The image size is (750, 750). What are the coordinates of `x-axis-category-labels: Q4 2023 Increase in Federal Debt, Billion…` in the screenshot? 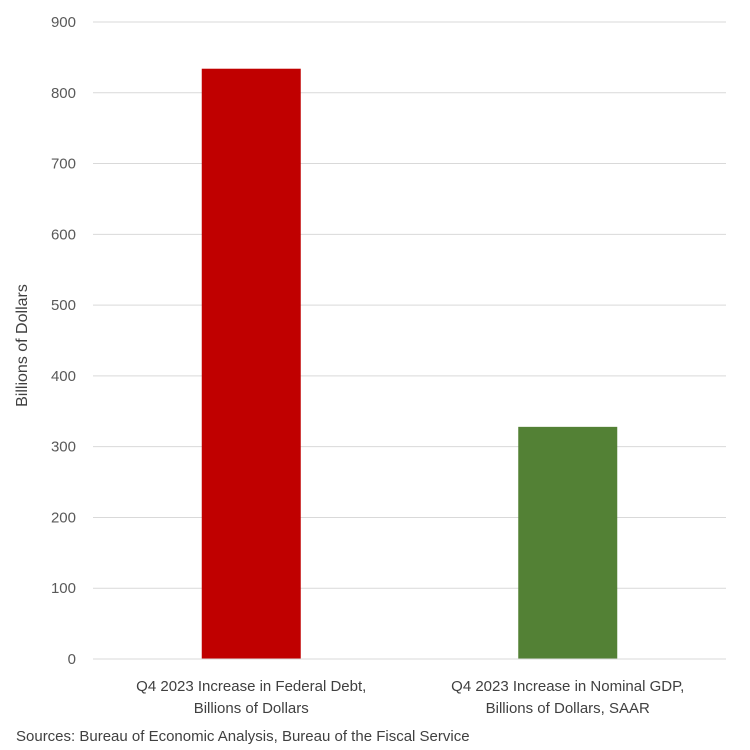 It's located at (410, 697).